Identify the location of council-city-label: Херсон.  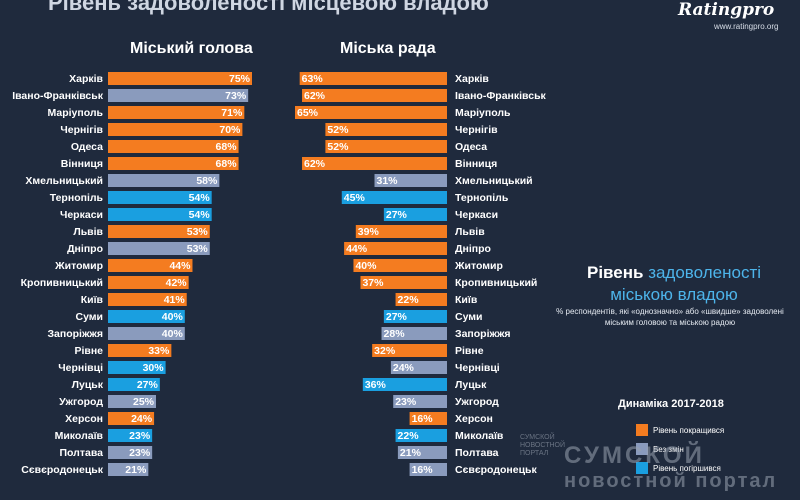
(474, 419).